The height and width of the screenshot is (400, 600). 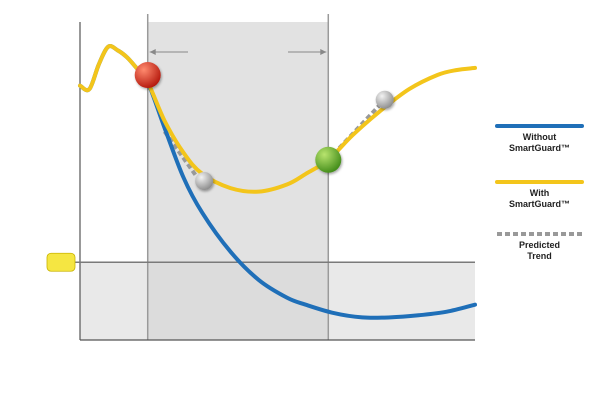 What do you see at coordinates (260, 262) in the screenshot?
I see `low-limit-group` at bounding box center [260, 262].